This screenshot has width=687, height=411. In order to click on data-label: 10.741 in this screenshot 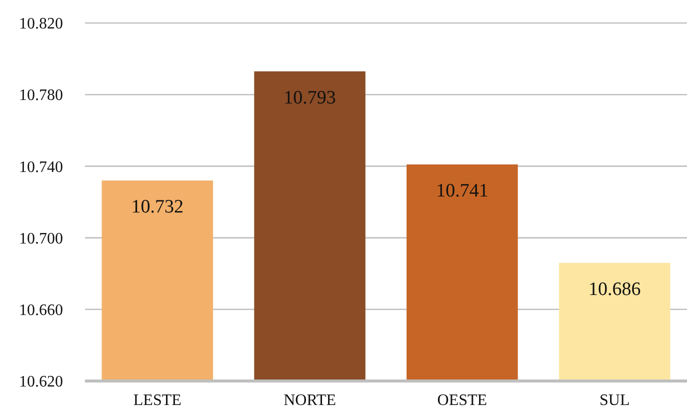, I will do `click(462, 191)`.